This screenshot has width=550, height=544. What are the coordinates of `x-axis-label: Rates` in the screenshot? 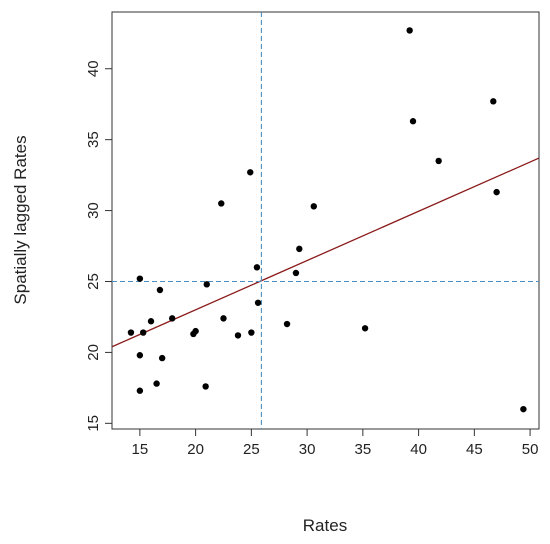 It's located at (325, 525).